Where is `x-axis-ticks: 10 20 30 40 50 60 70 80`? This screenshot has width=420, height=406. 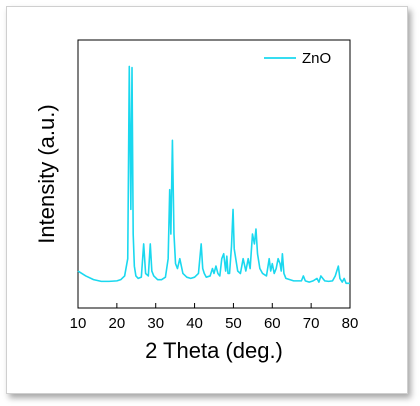
x-axis-ticks: 10 20 30 40 50 60 70 80 is located at coordinates (214, 317).